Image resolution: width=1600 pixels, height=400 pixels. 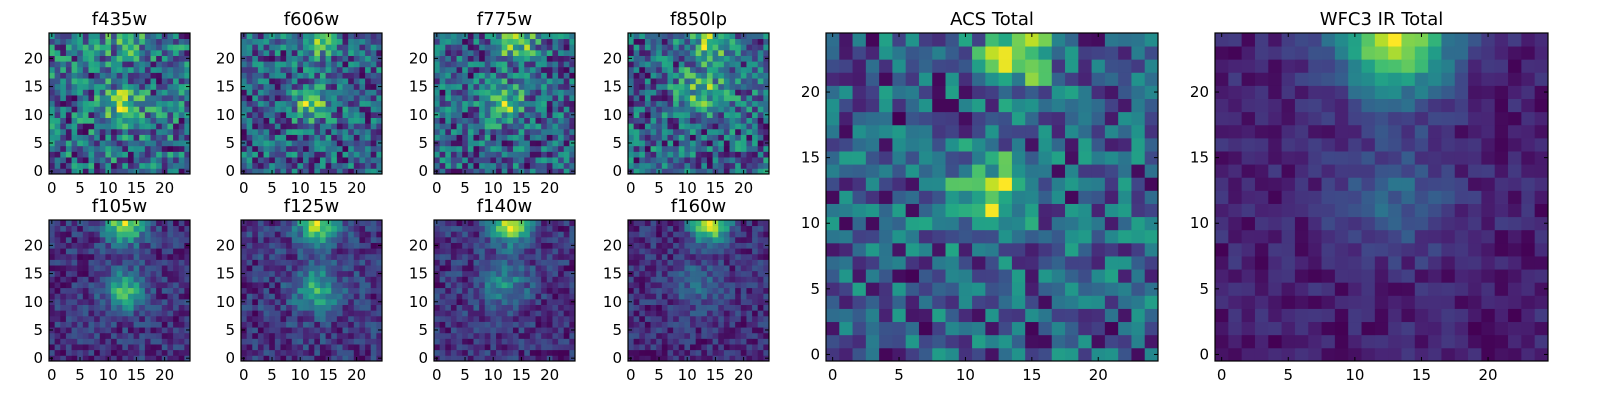 What do you see at coordinates (33, 115) in the screenshot?
I see `y-tick-label: 10` at bounding box center [33, 115].